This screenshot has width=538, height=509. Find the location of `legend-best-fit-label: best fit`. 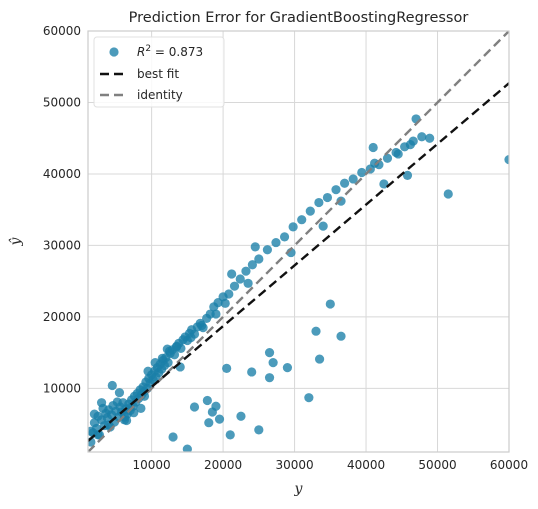

legend-best-fit-label: best fit is located at coordinates (158, 74).